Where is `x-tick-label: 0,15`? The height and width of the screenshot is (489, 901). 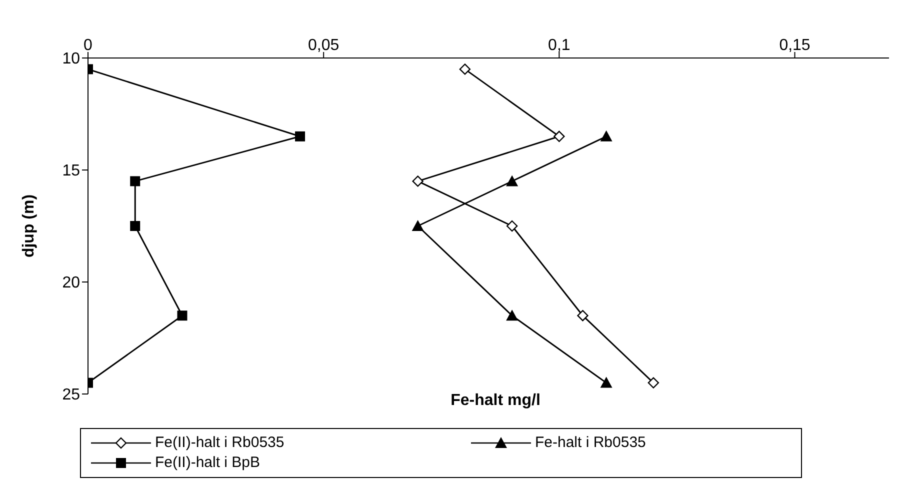 x-tick-label: 0,15 is located at coordinates (794, 45).